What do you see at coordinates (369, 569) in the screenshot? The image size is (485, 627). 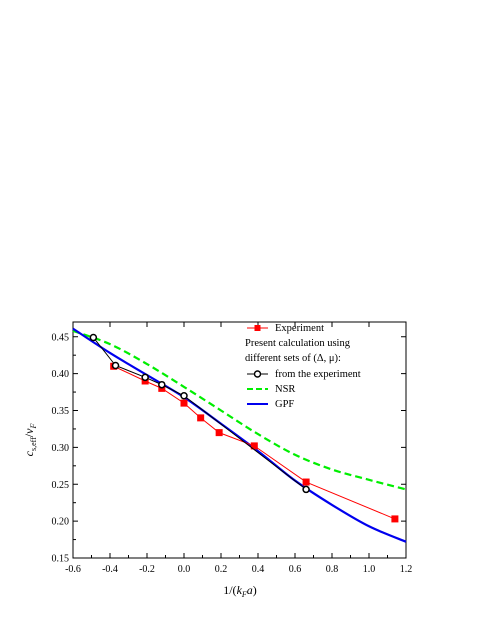 I see `x-tick-label: 1.0` at bounding box center [369, 569].